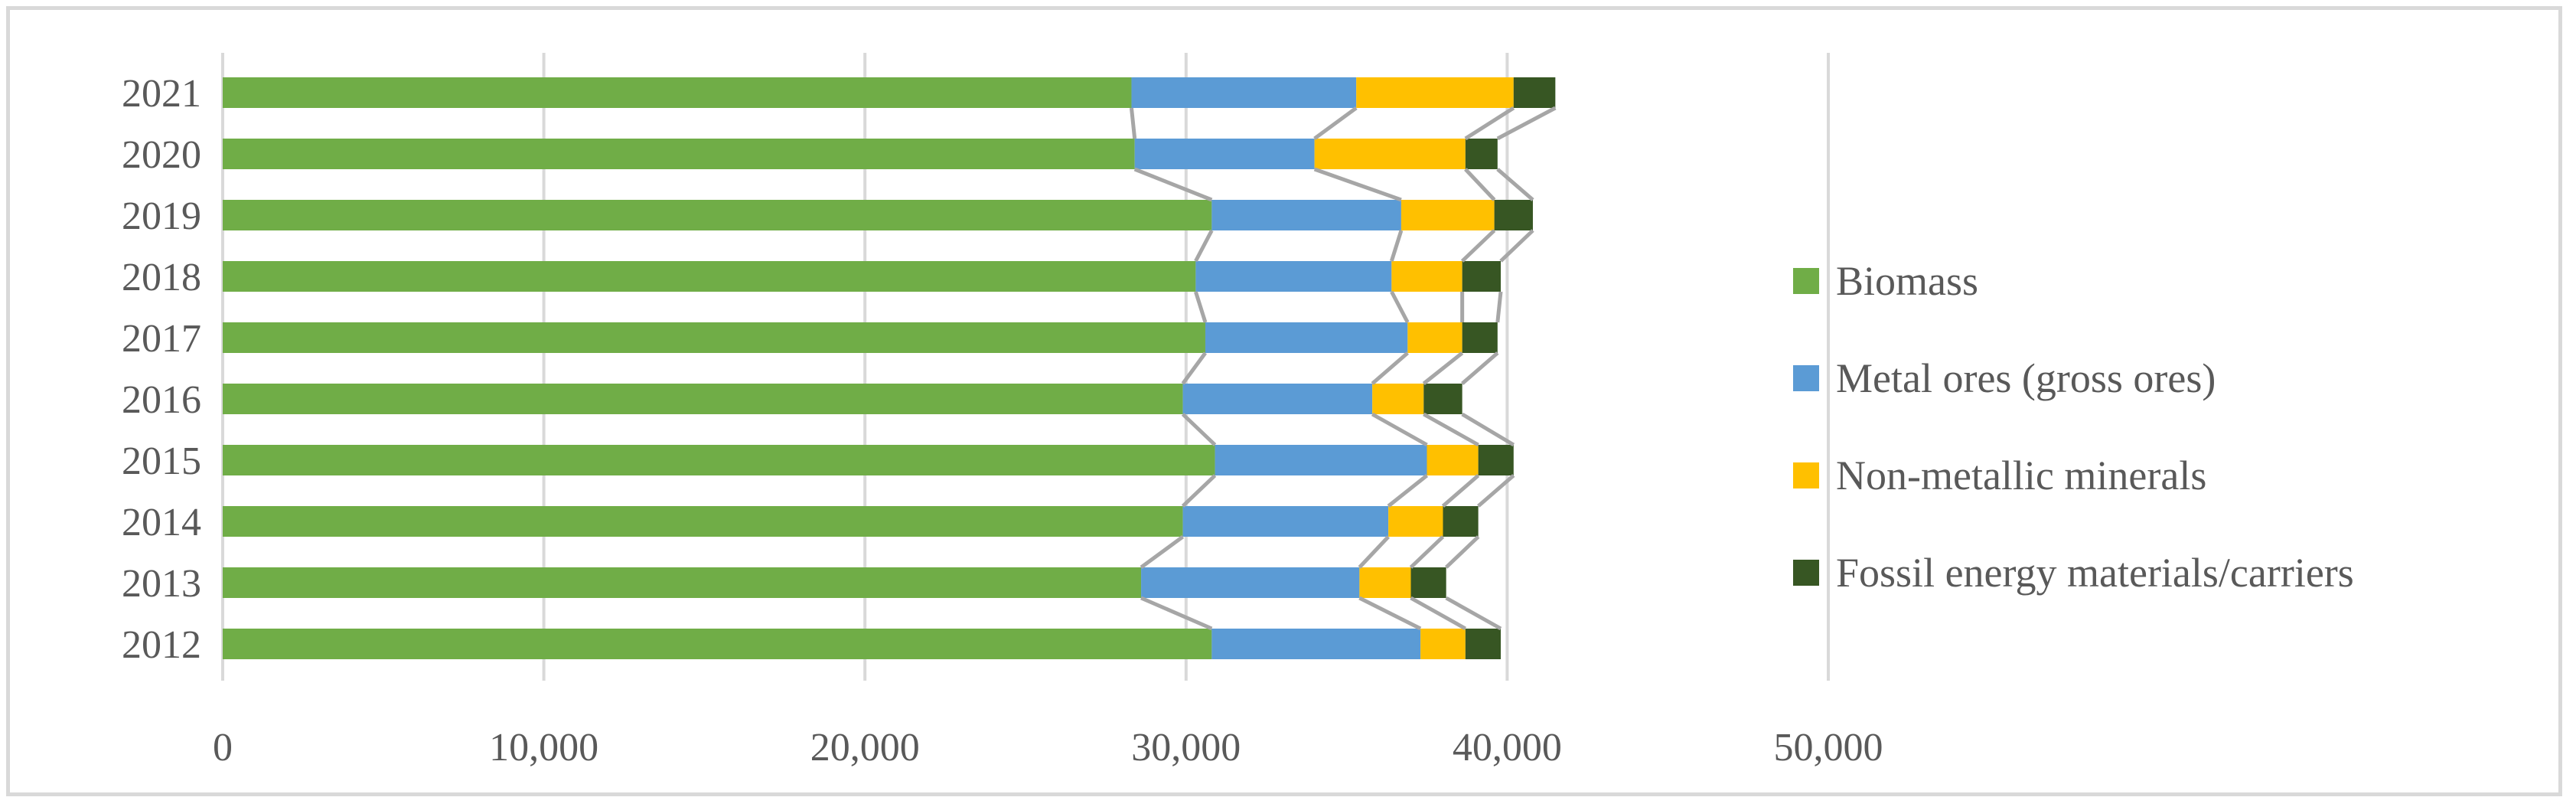 The width and height of the screenshot is (2576, 807). I want to click on legend-item-metal-ores: Metal ores (gross ores), so click(2073, 377).